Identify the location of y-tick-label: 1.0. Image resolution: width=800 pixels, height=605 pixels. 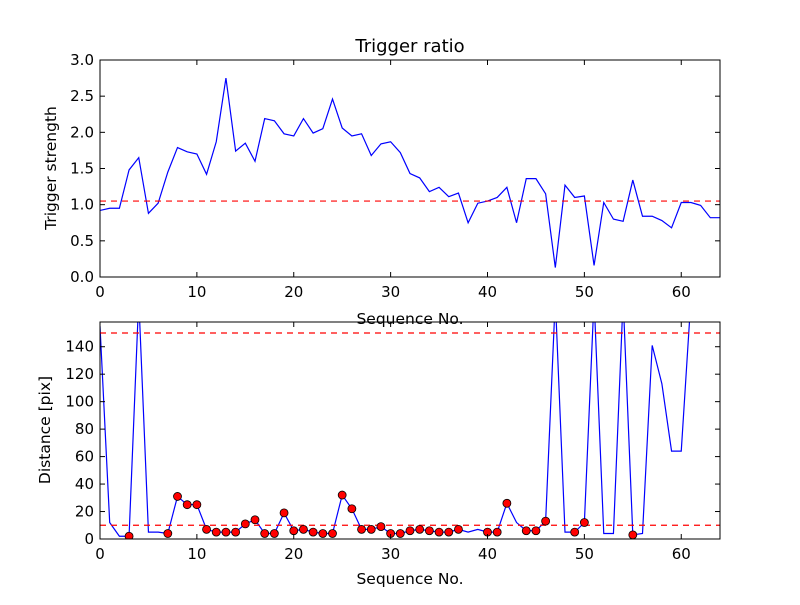
(82, 205).